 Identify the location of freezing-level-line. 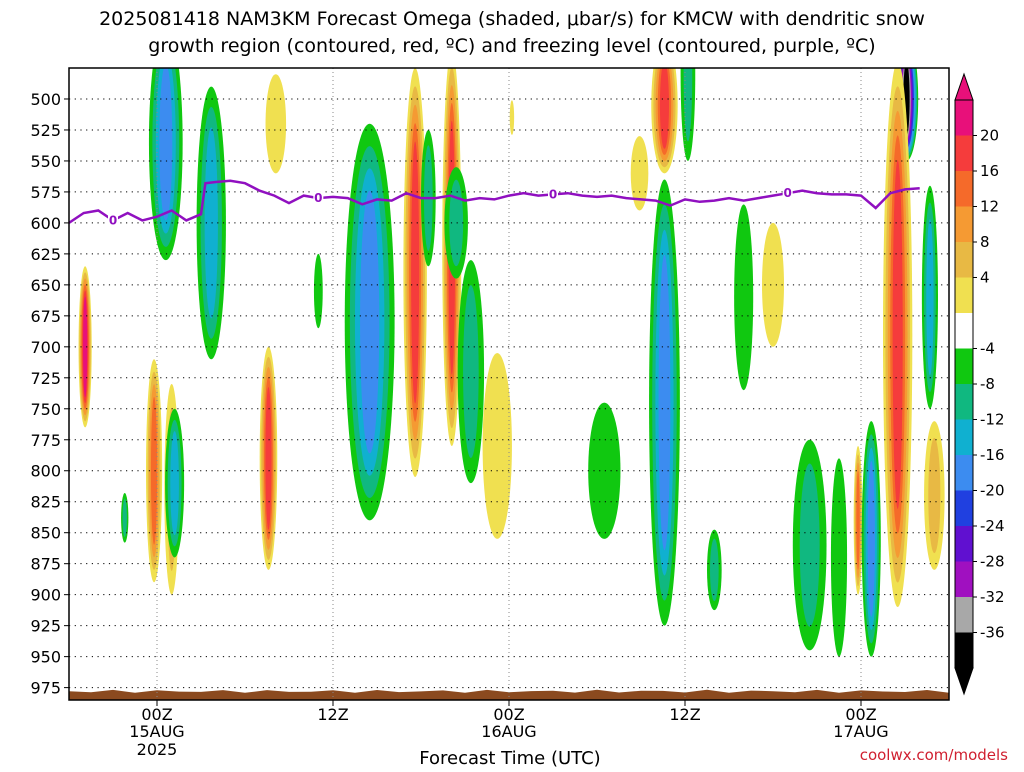
(494, 201).